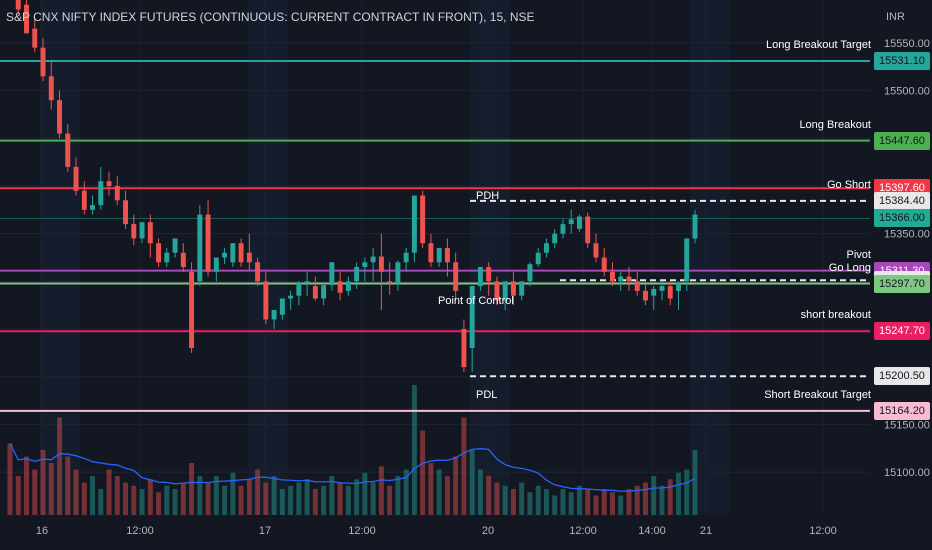 The width and height of the screenshot is (932, 550). I want to click on y-tick-label: 15350.00, so click(907, 235).